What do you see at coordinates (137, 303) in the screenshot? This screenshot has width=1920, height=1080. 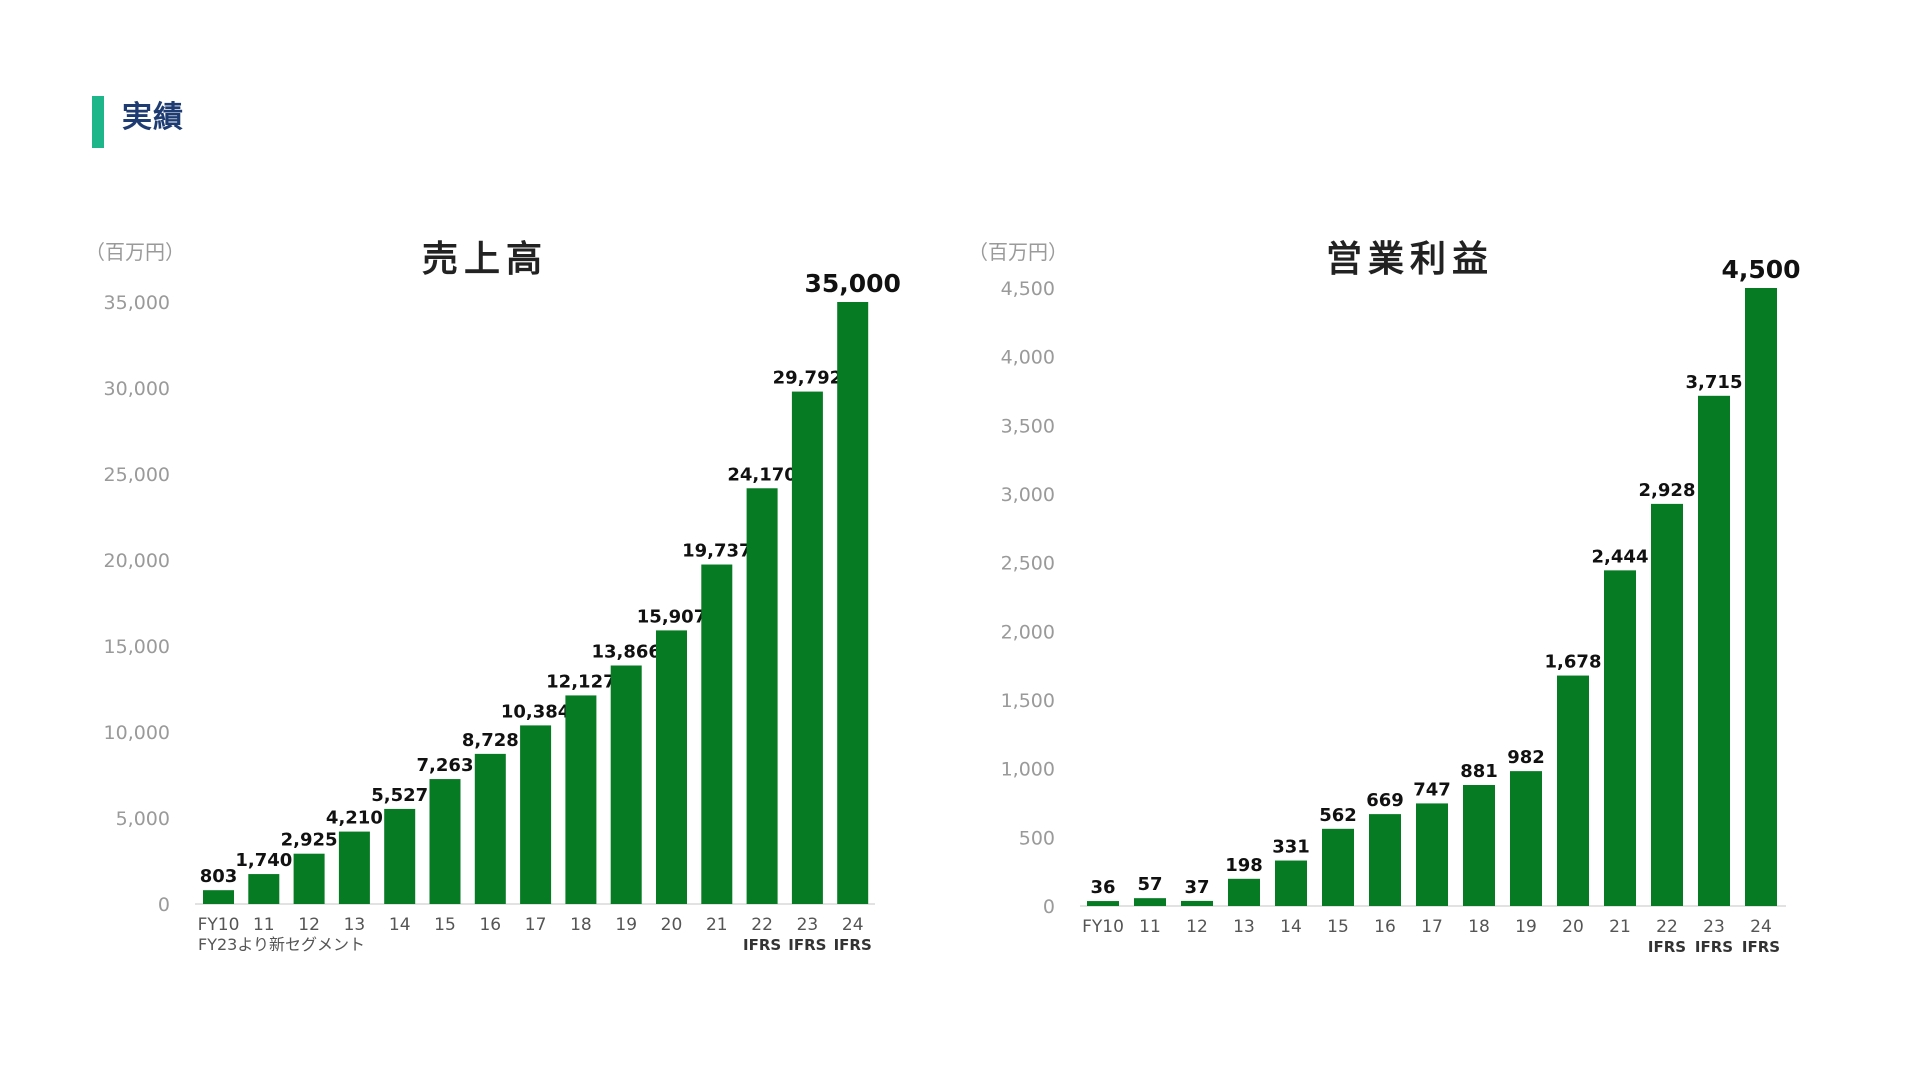 I see `y-tick-label: 35,000` at bounding box center [137, 303].